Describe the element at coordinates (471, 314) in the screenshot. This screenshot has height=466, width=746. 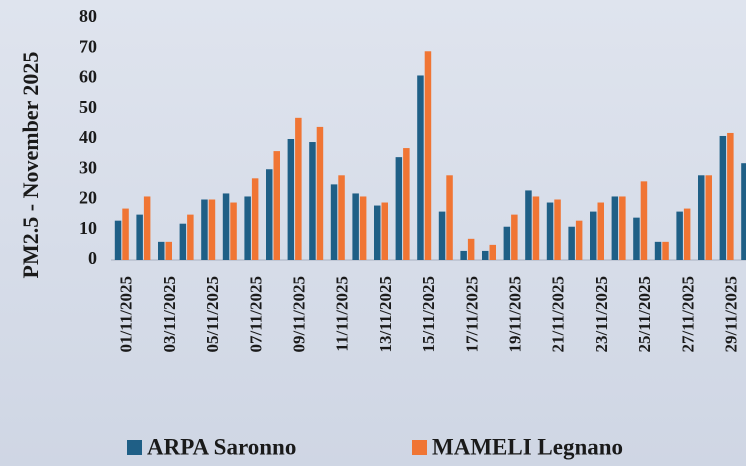
I see `x-tick-label: 17/11/2025` at that location.